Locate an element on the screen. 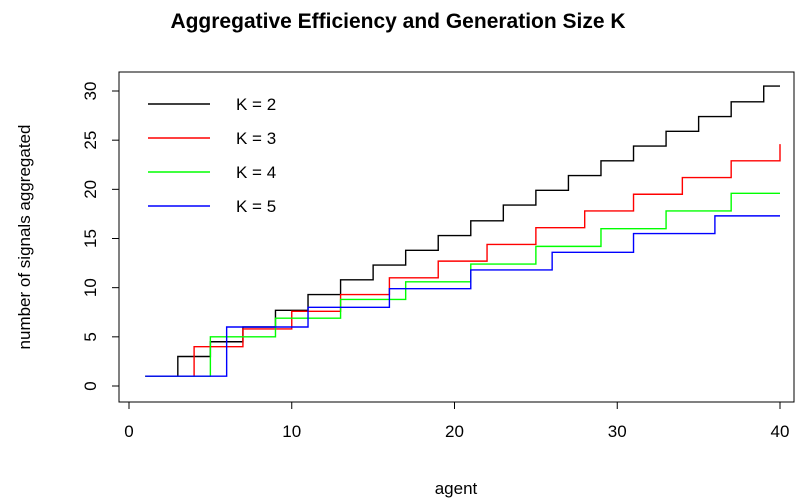 The image size is (796, 502). y-axis: 0 5 10 15 20 25 30 is located at coordinates (100, 236).